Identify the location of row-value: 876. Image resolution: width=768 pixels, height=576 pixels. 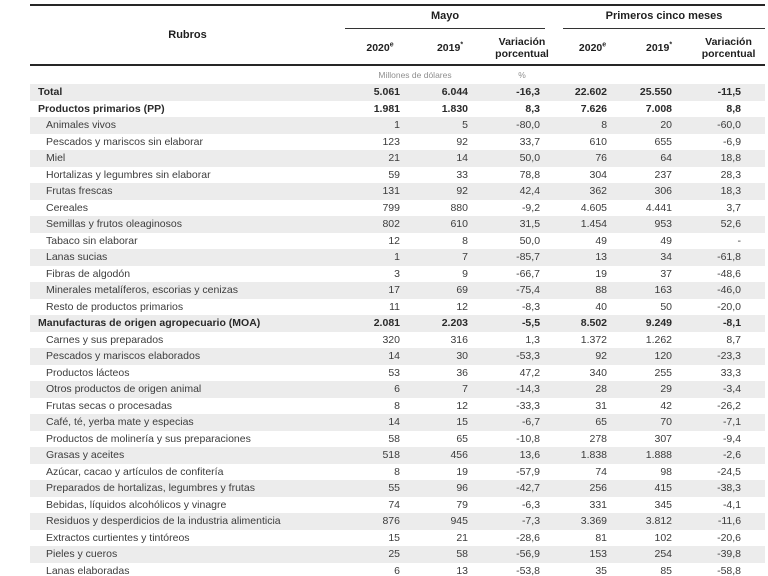
(391, 521).